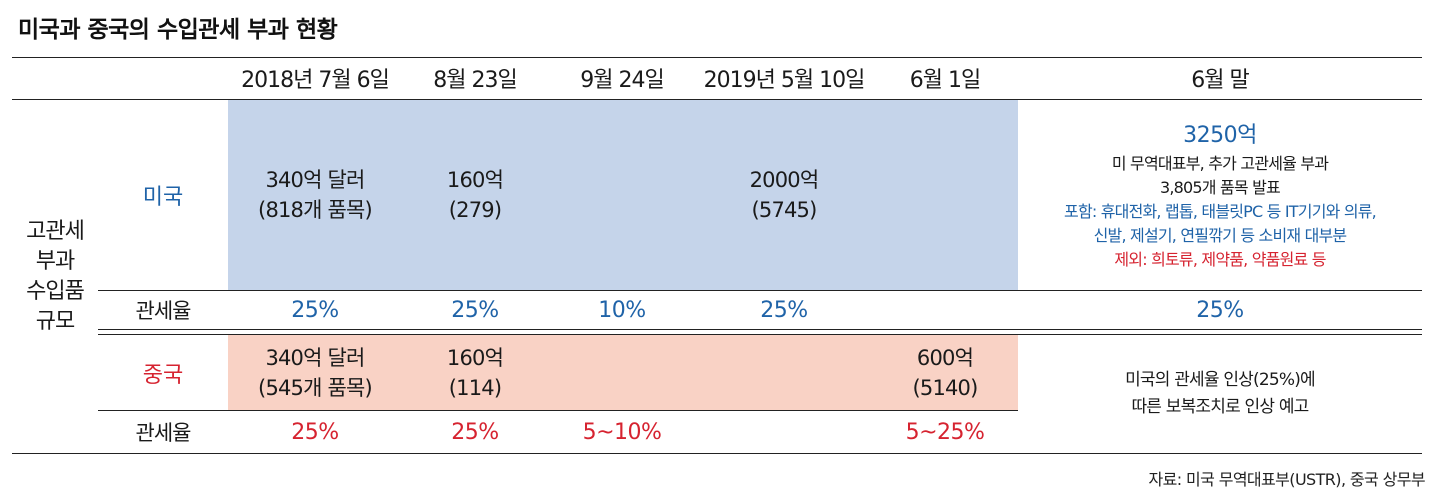 This screenshot has width=1447, height=504. I want to click on row-group-label-line: 규모, so click(55, 321).